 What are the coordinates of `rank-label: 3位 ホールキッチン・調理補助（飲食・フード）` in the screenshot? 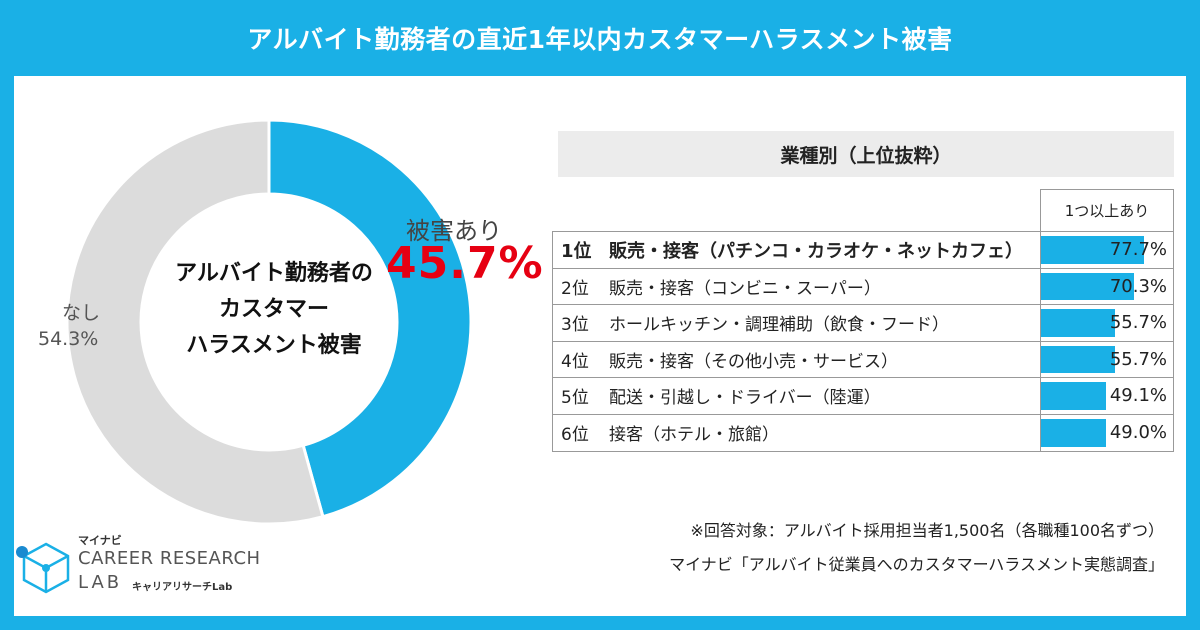 It's located at (797, 323).